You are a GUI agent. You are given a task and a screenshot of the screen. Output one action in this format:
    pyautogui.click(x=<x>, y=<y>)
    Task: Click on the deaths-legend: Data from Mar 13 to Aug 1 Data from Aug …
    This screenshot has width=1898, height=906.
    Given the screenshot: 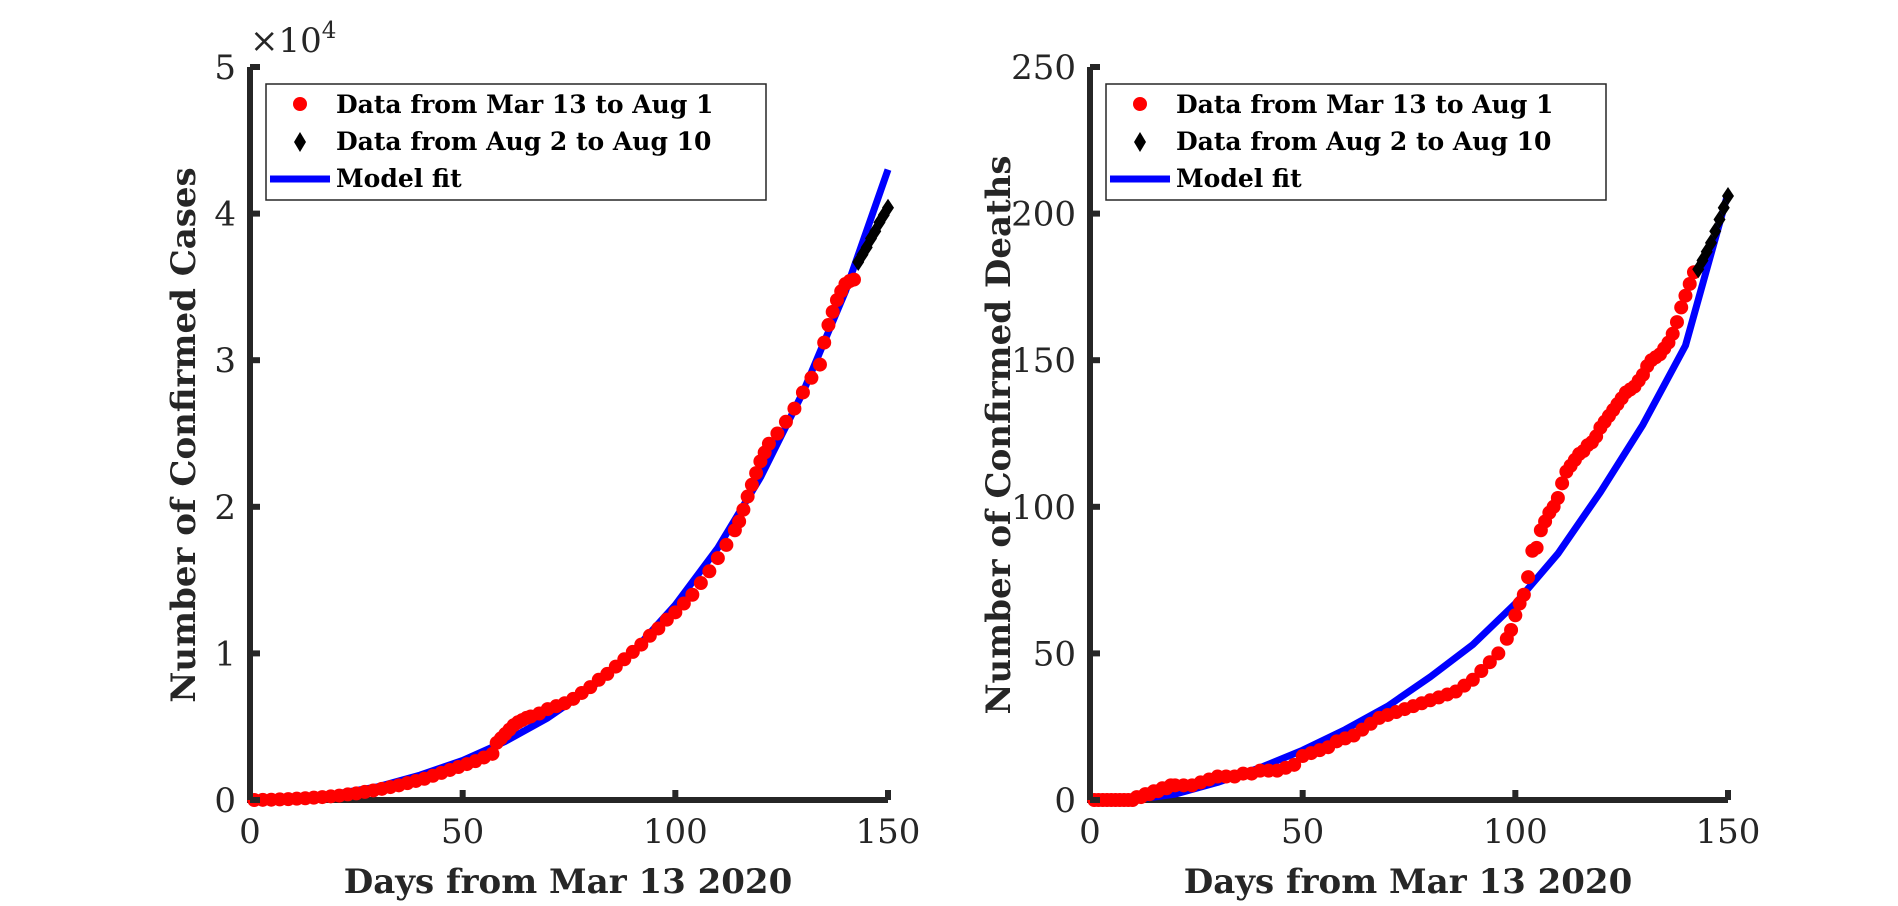 What is the action you would take?
    pyautogui.click(x=1356, y=142)
    